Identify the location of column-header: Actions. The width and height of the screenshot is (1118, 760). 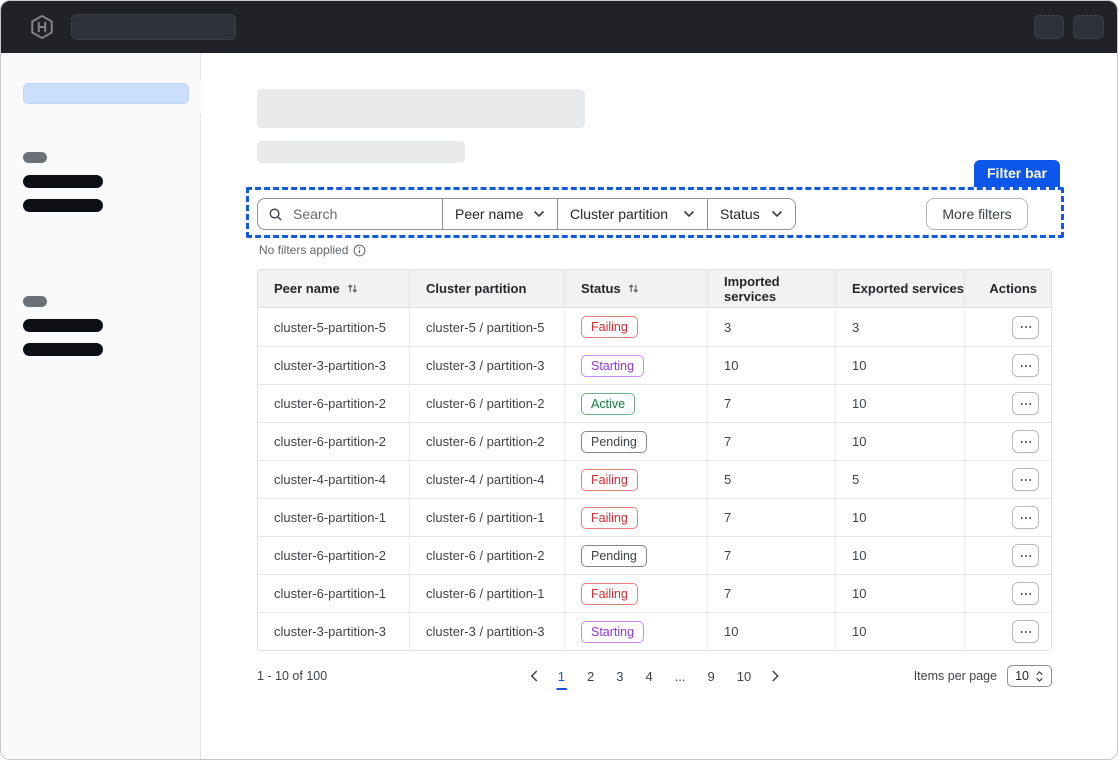
(1007, 288).